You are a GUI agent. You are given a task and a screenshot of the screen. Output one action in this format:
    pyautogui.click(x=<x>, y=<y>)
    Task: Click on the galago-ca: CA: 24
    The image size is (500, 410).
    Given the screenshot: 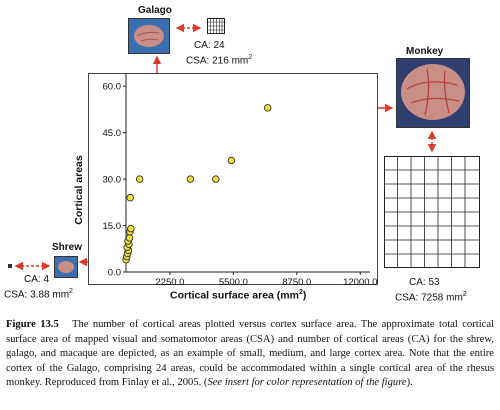 What is the action you would take?
    pyautogui.click(x=209, y=45)
    